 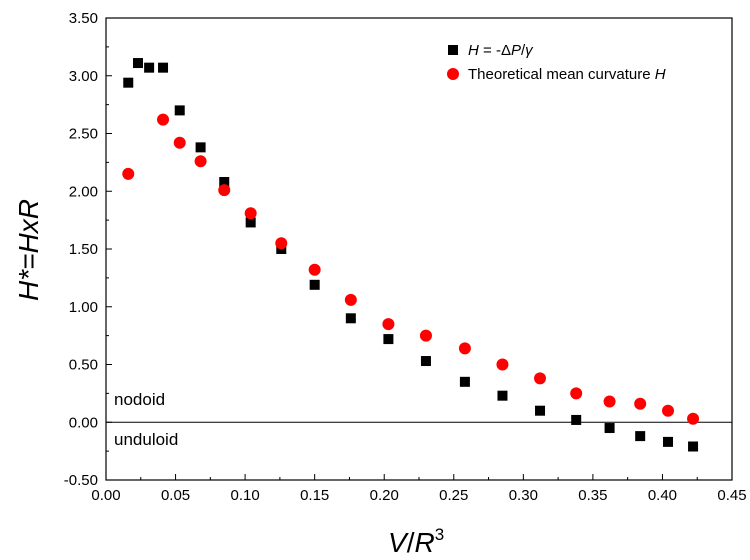 What do you see at coordinates (83, 191) in the screenshot?
I see `y-tick-label: 2.00` at bounding box center [83, 191].